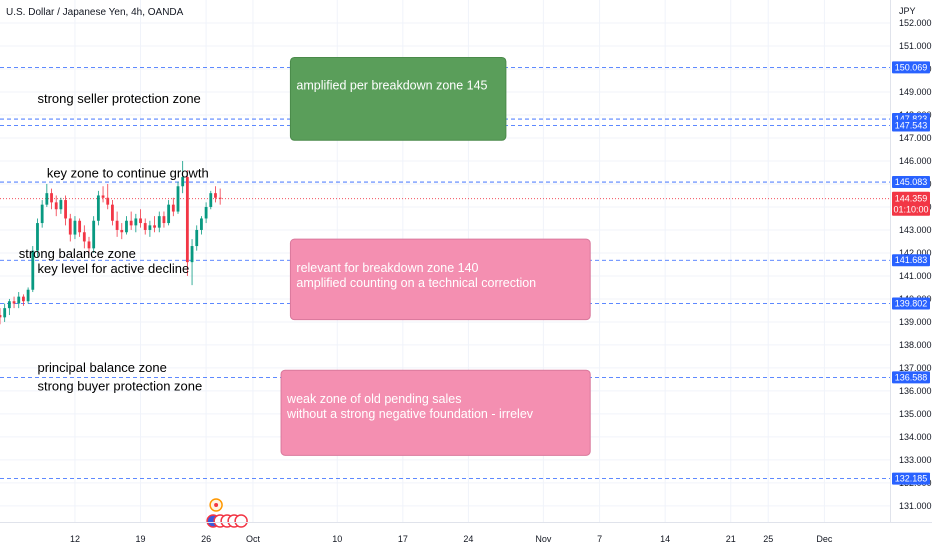  I want to click on annotation-box-text: weak zone of old pending sales, so click(373, 399).